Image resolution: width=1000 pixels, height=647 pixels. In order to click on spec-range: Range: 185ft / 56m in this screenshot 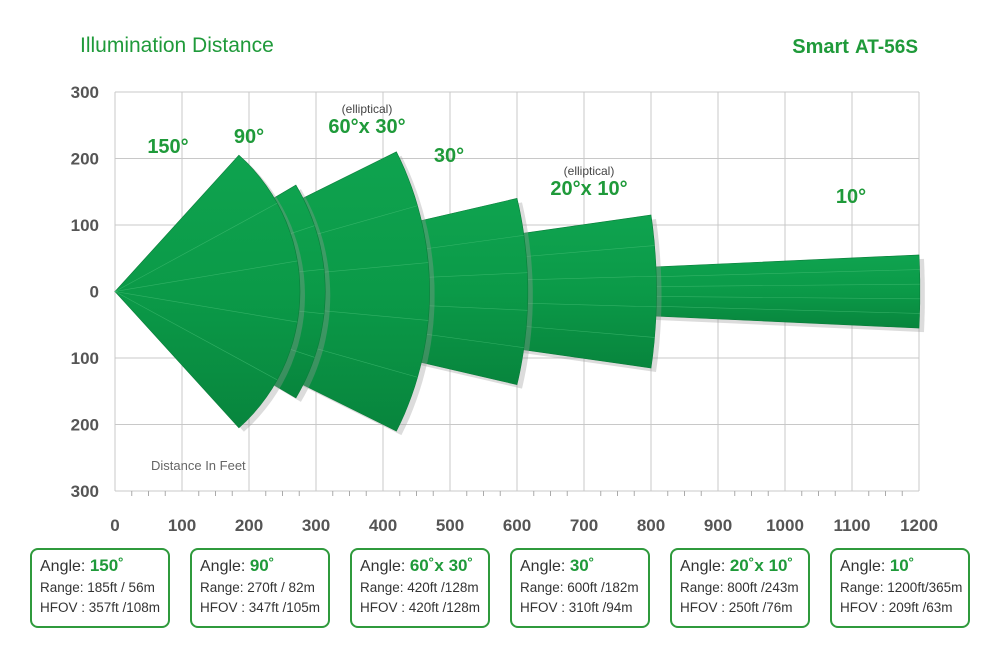, I will do `click(97, 587)`.